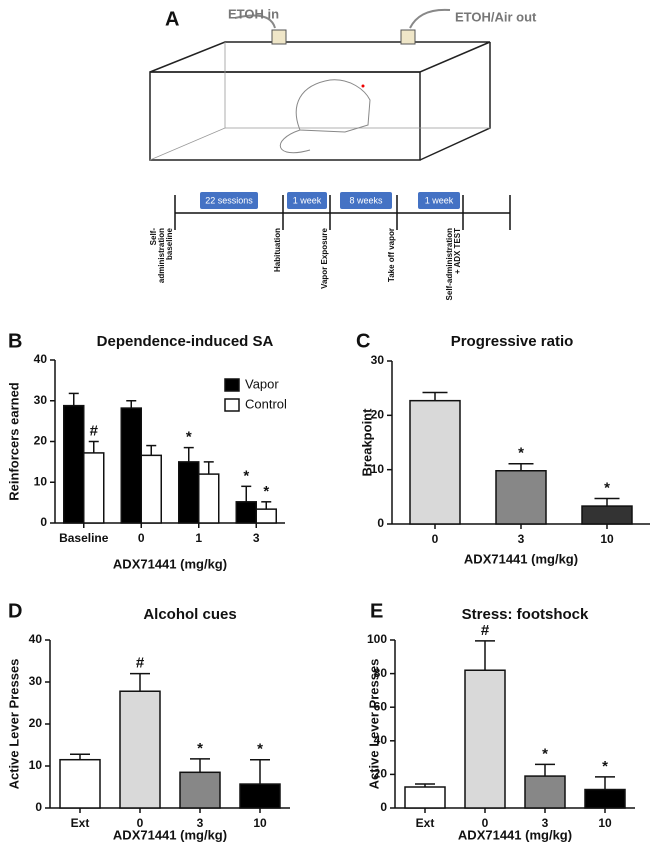  Describe the element at coordinates (84, 538) in the screenshot. I see `x-tick-label: Baseline` at that location.